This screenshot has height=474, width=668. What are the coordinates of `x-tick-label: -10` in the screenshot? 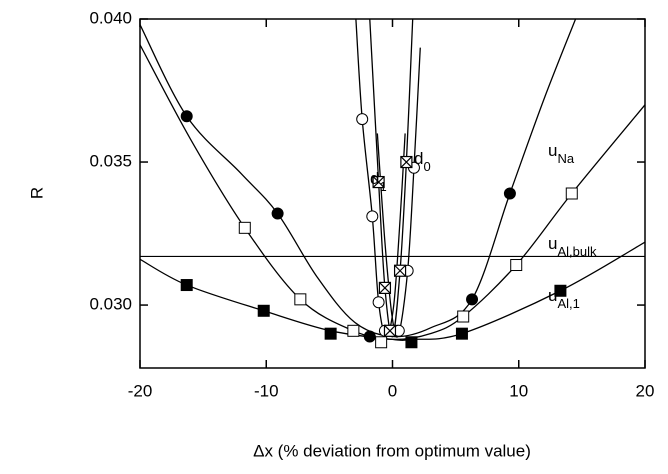 It's located at (266, 390).